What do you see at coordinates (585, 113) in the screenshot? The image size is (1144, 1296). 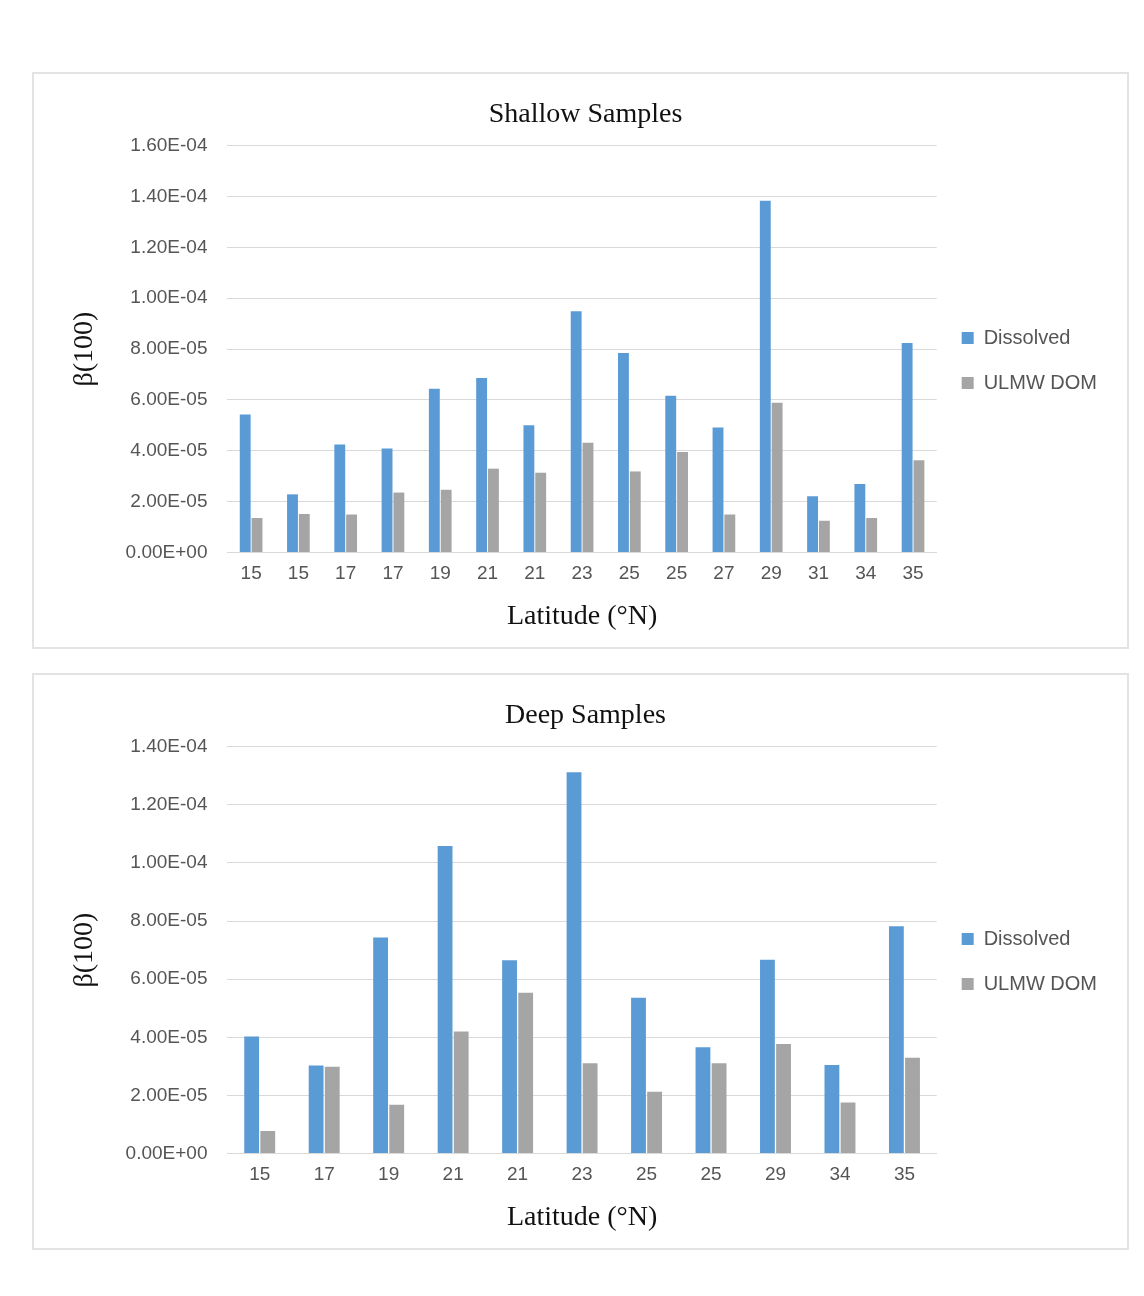 I see `chart-title: Shallow Samples` at bounding box center [585, 113].